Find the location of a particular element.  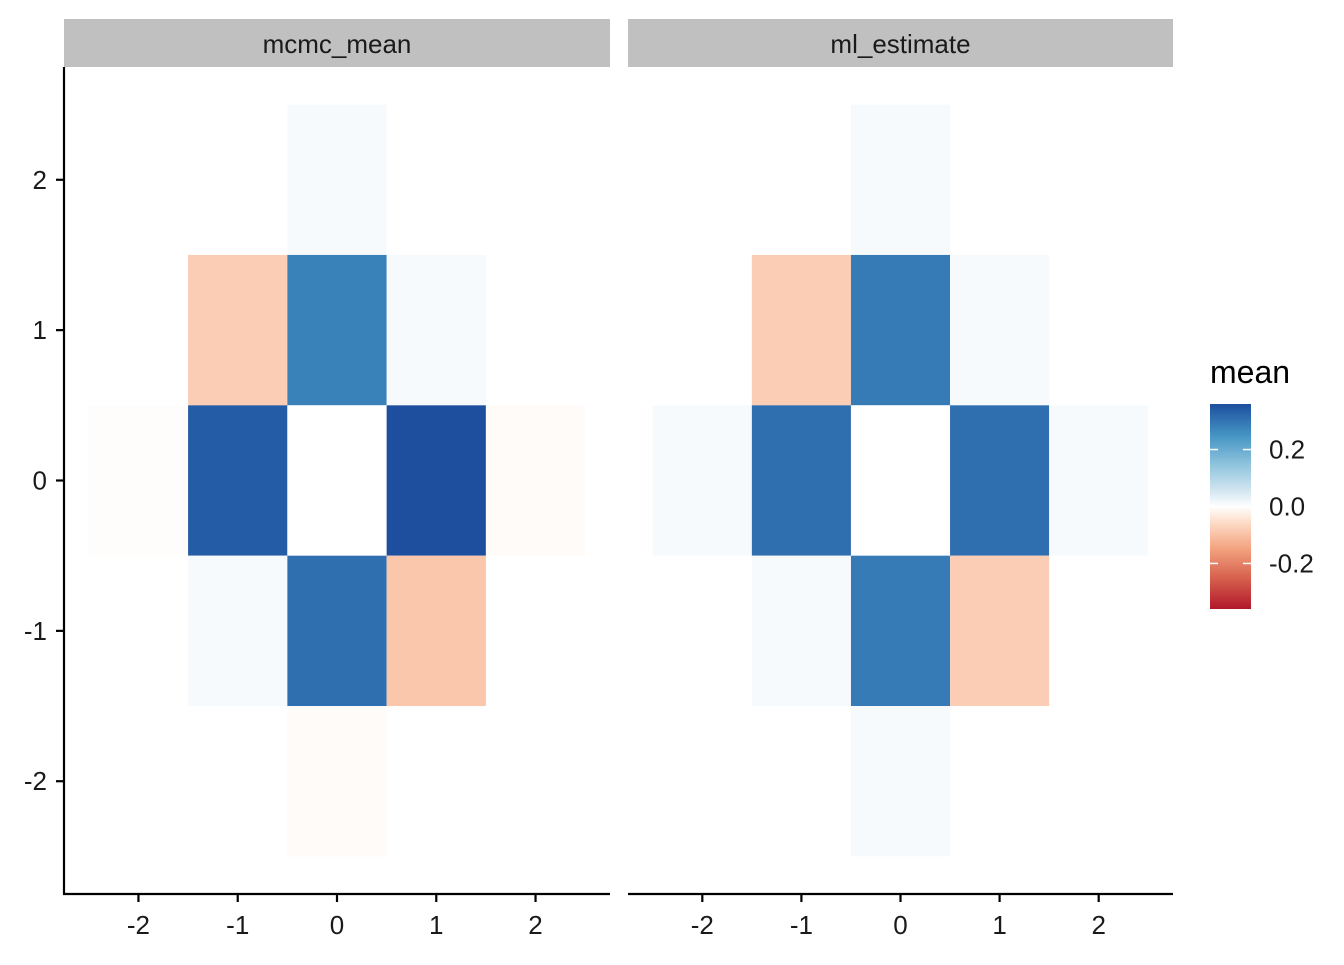

facet-strip-label-mcmc-mean: mcmc_mean is located at coordinates (337, 44).